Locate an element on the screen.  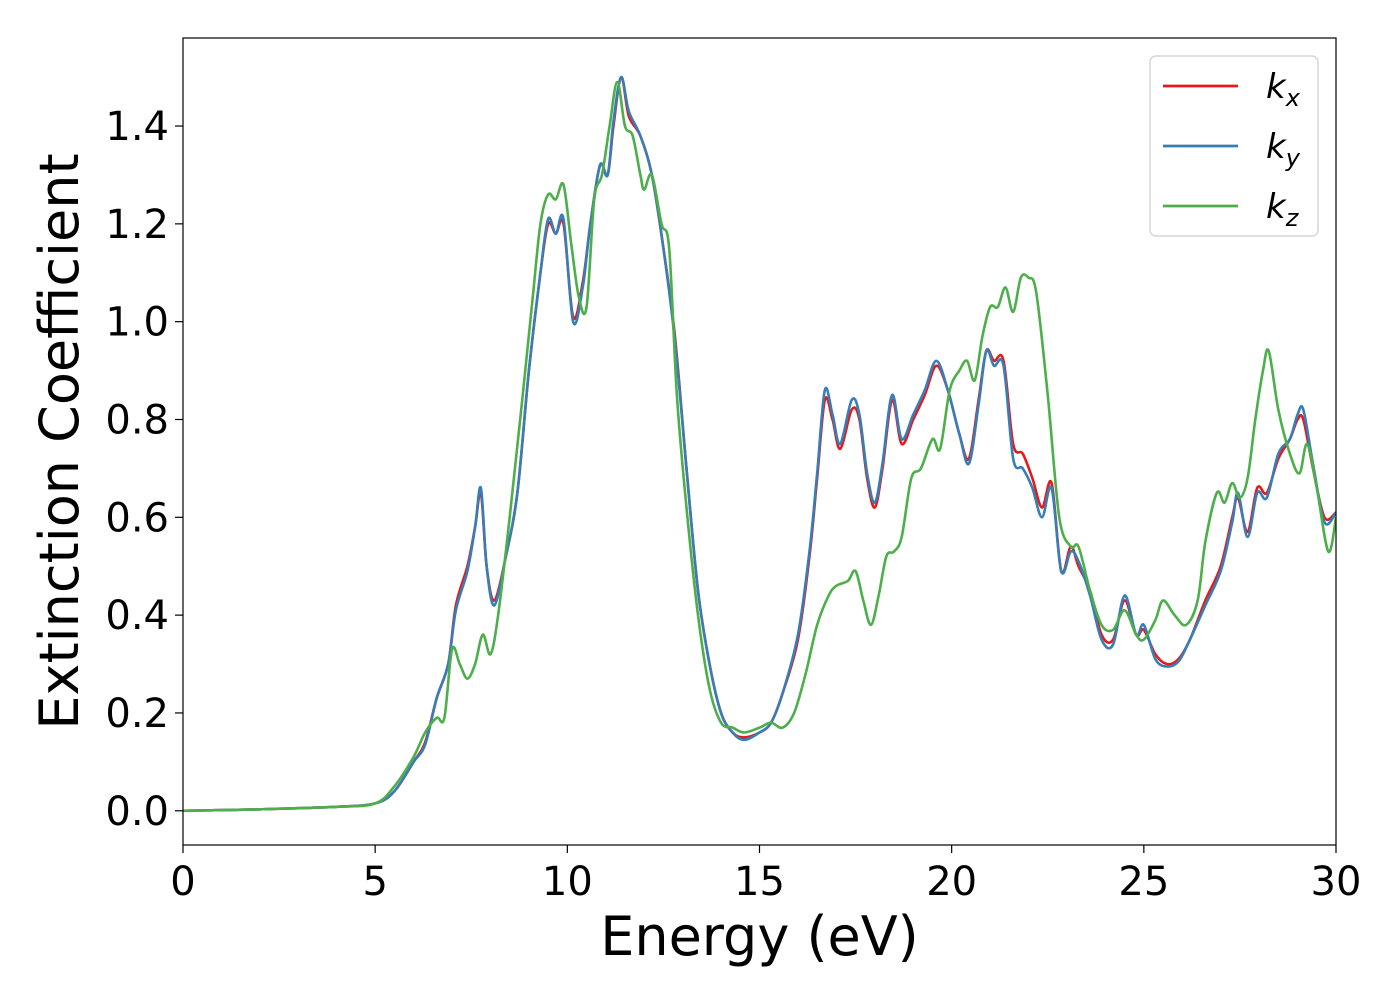
legend-label: ky is located at coordinates (1283, 149).